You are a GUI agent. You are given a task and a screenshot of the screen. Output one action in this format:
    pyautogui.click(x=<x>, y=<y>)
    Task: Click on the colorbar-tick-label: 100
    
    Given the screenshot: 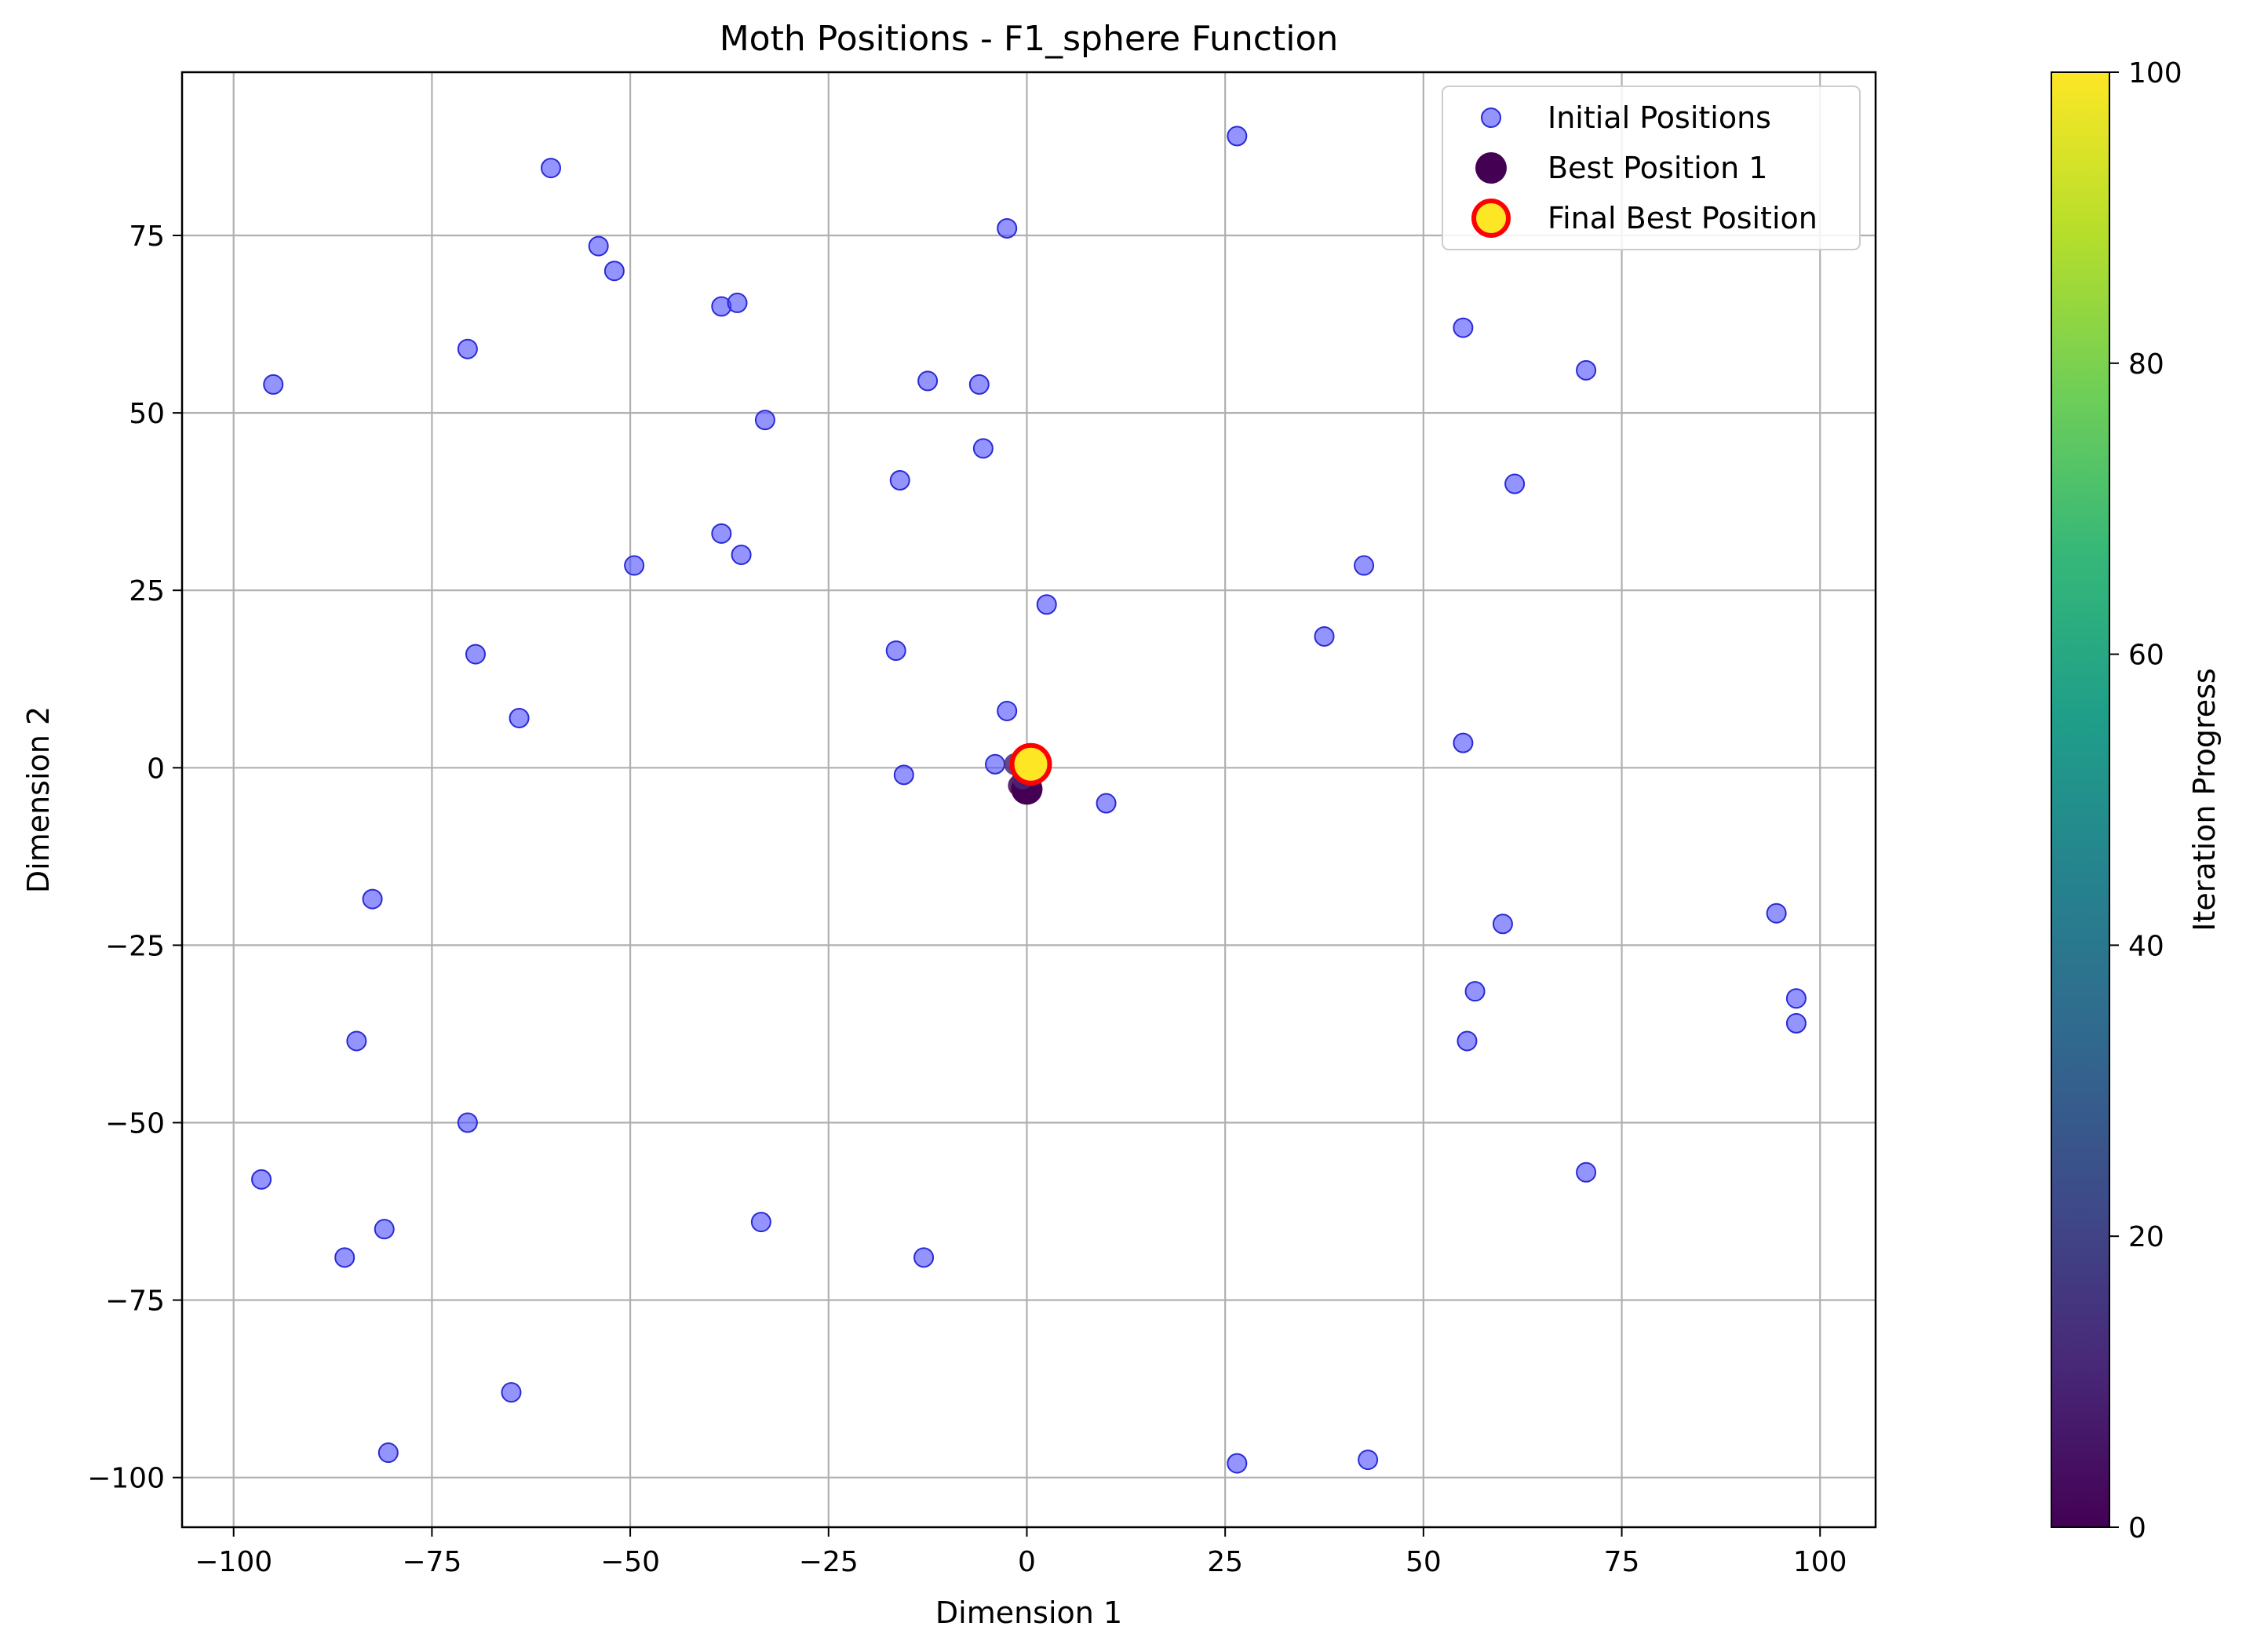 What is the action you would take?
    pyautogui.click(x=2155, y=73)
    